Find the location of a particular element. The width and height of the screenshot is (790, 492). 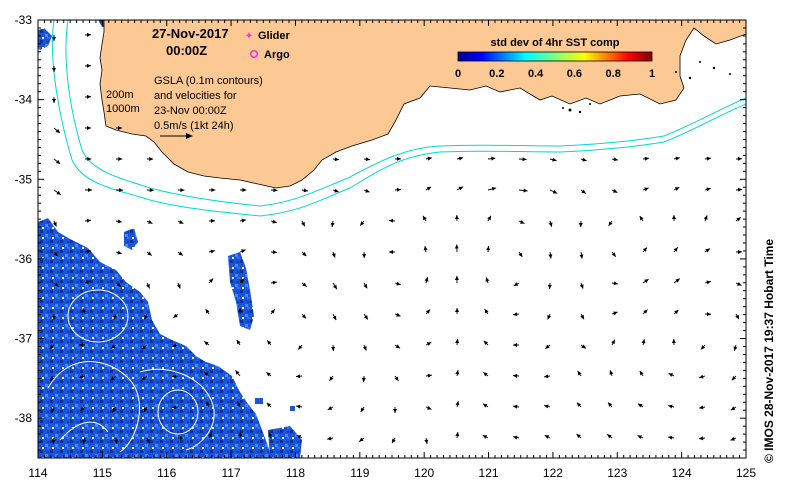

x-tick-label: 123 is located at coordinates (617, 473).